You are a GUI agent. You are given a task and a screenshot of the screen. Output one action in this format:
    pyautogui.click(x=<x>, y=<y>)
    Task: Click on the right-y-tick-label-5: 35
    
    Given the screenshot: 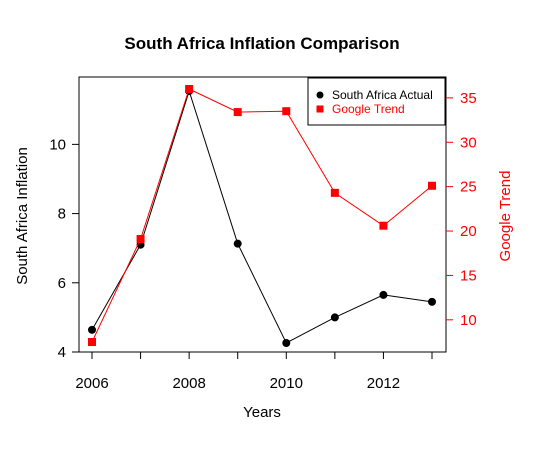 What is the action you would take?
    pyautogui.click(x=468, y=98)
    